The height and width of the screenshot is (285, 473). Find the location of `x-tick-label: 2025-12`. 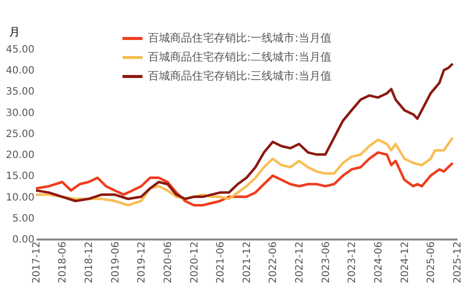

x-tick-label: 2025-12 is located at coordinates (458, 263).